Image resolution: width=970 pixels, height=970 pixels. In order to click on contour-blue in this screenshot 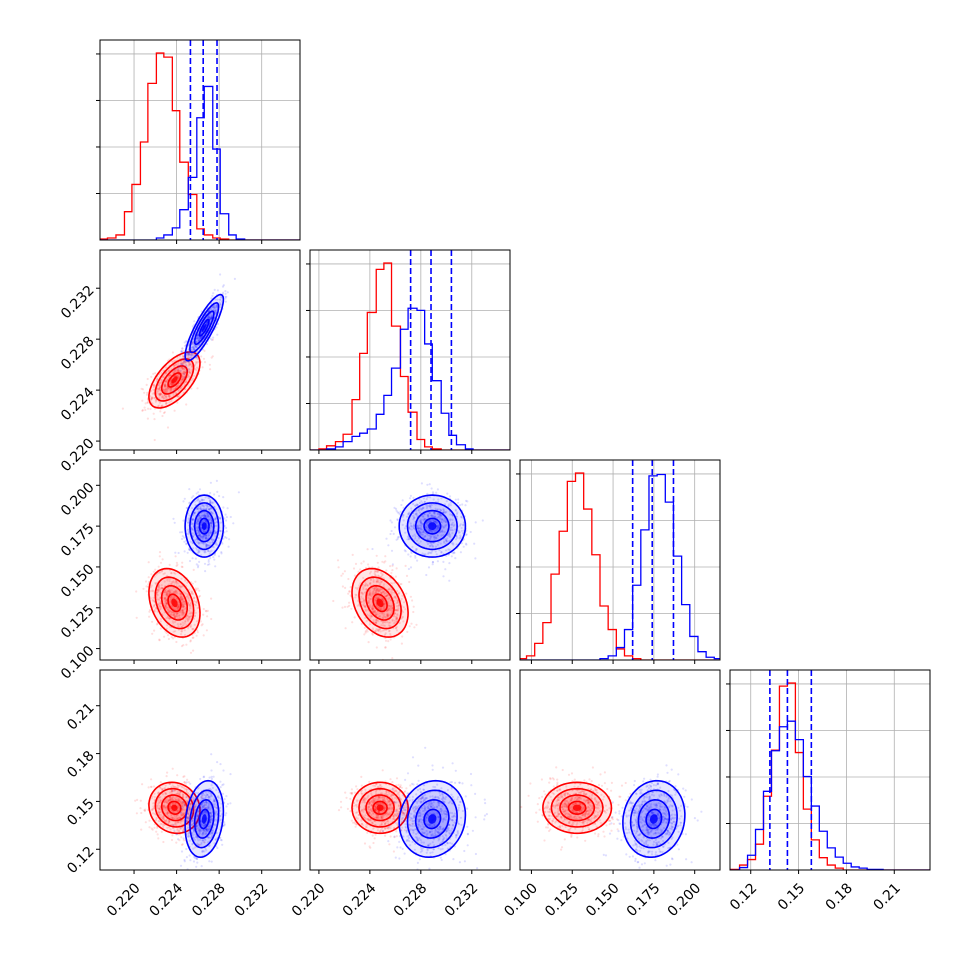, I will do `click(432, 526)`.